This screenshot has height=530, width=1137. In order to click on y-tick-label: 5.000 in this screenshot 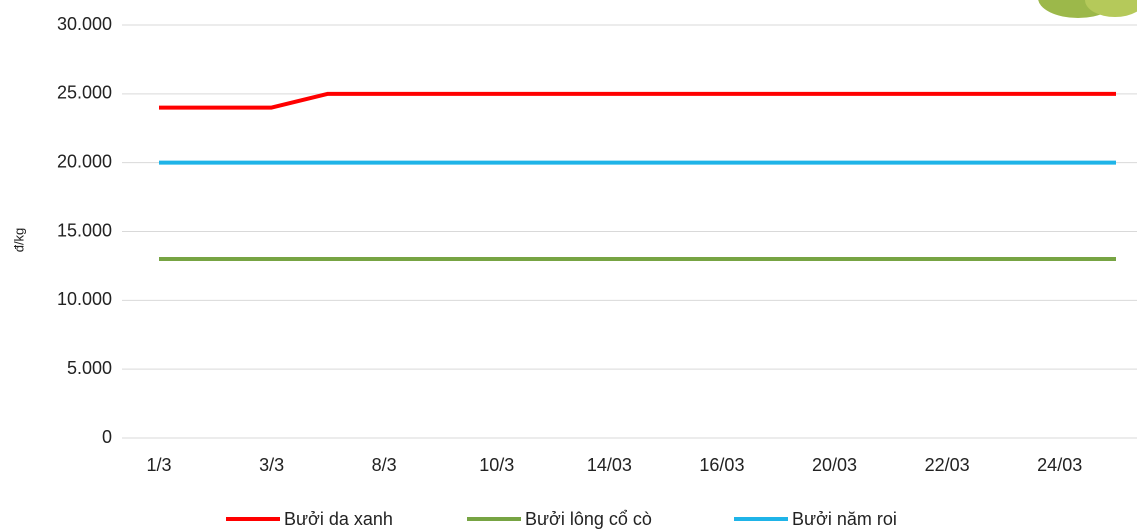, I will do `click(89, 368)`.